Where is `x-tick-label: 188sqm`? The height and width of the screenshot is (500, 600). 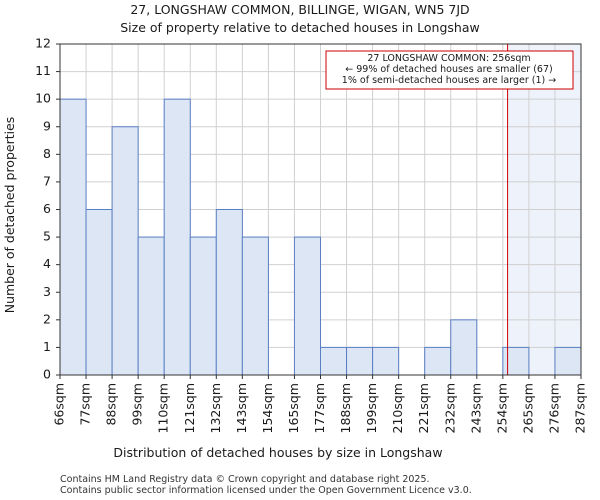
x-tick-label: 188sqm is located at coordinates (345, 408).